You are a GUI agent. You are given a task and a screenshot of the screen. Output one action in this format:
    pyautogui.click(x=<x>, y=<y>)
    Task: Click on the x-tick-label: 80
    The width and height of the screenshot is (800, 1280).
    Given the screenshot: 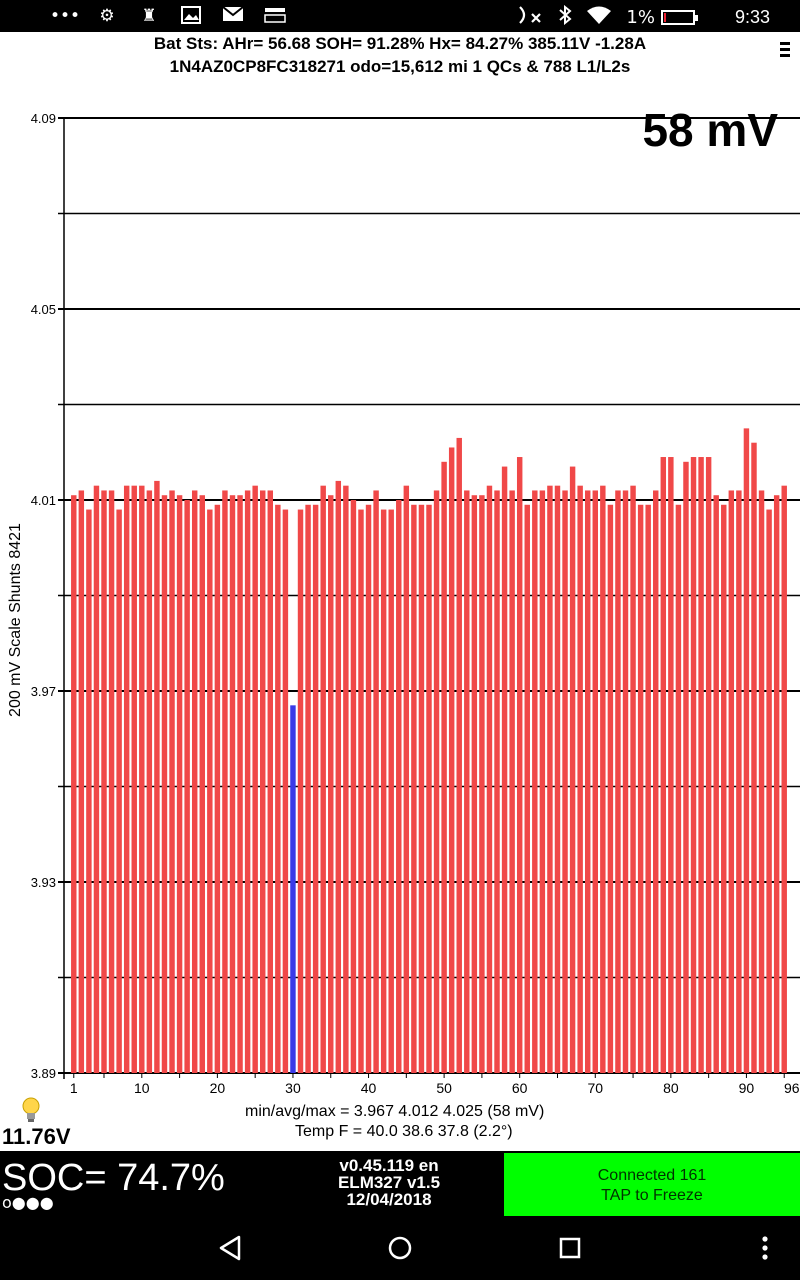 What is the action you would take?
    pyautogui.click(x=671, y=1088)
    